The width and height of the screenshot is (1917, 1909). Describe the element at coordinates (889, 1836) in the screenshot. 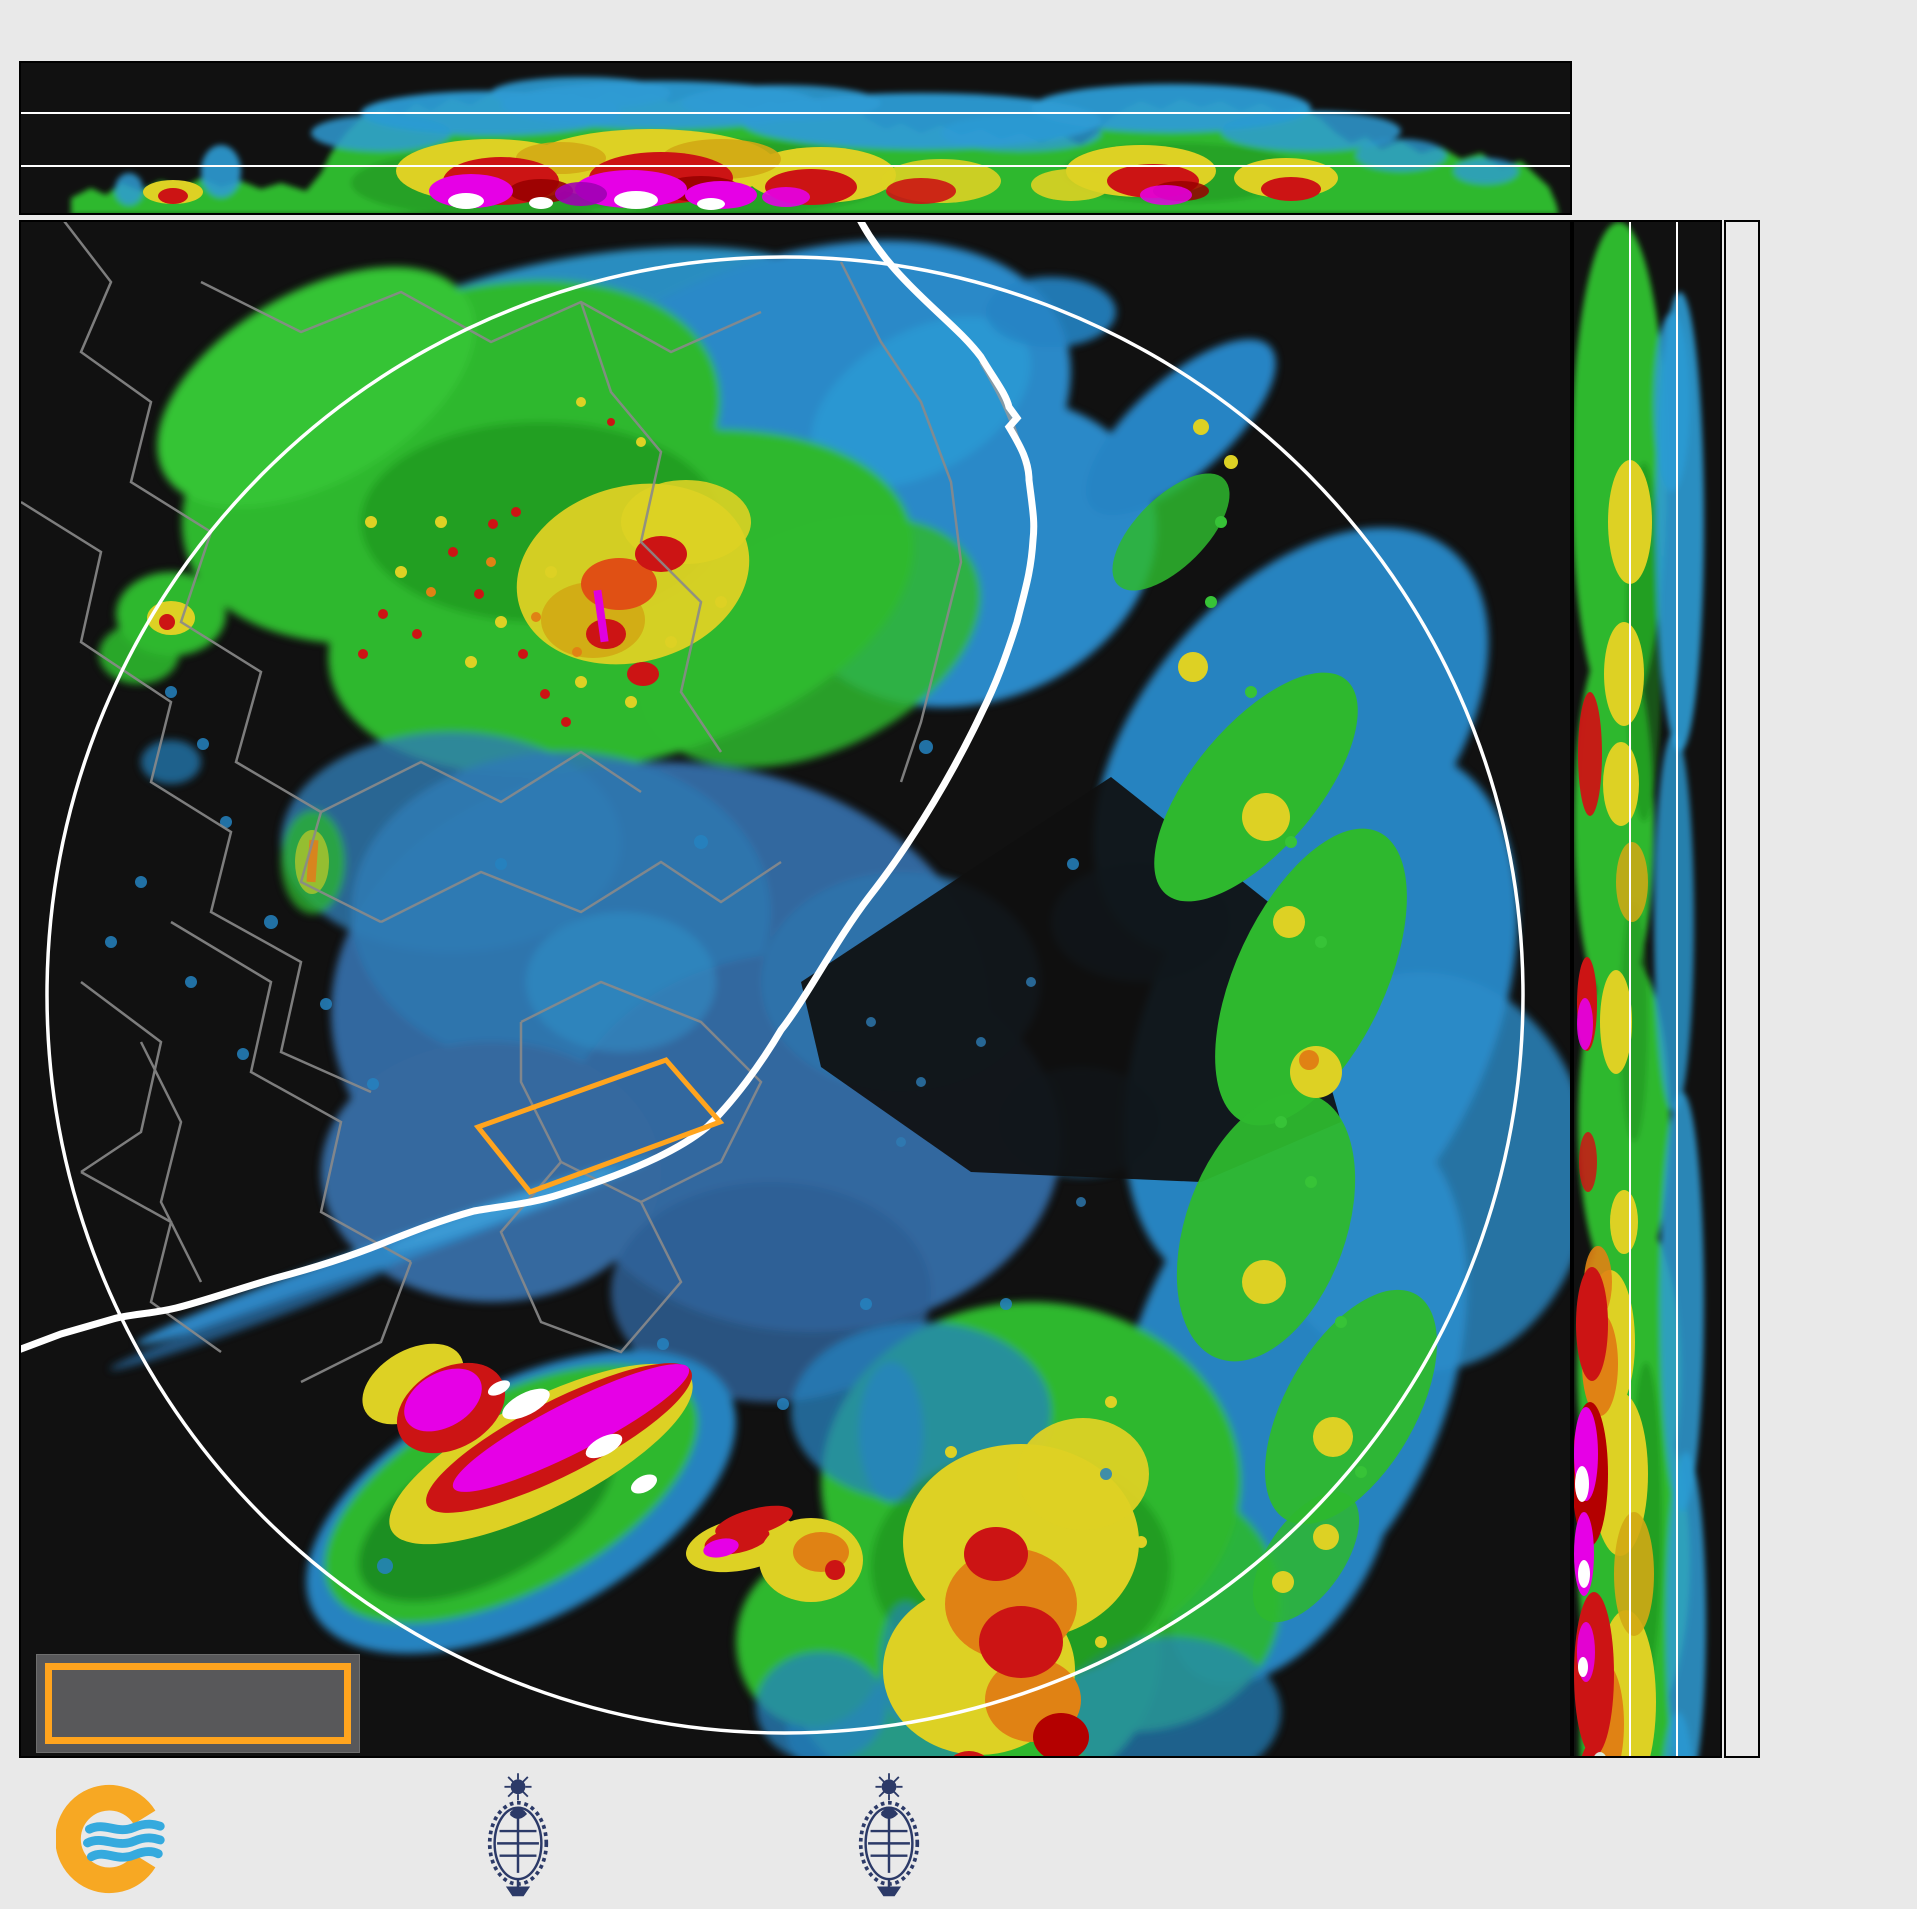

I see `economia-crest-icon` at that location.